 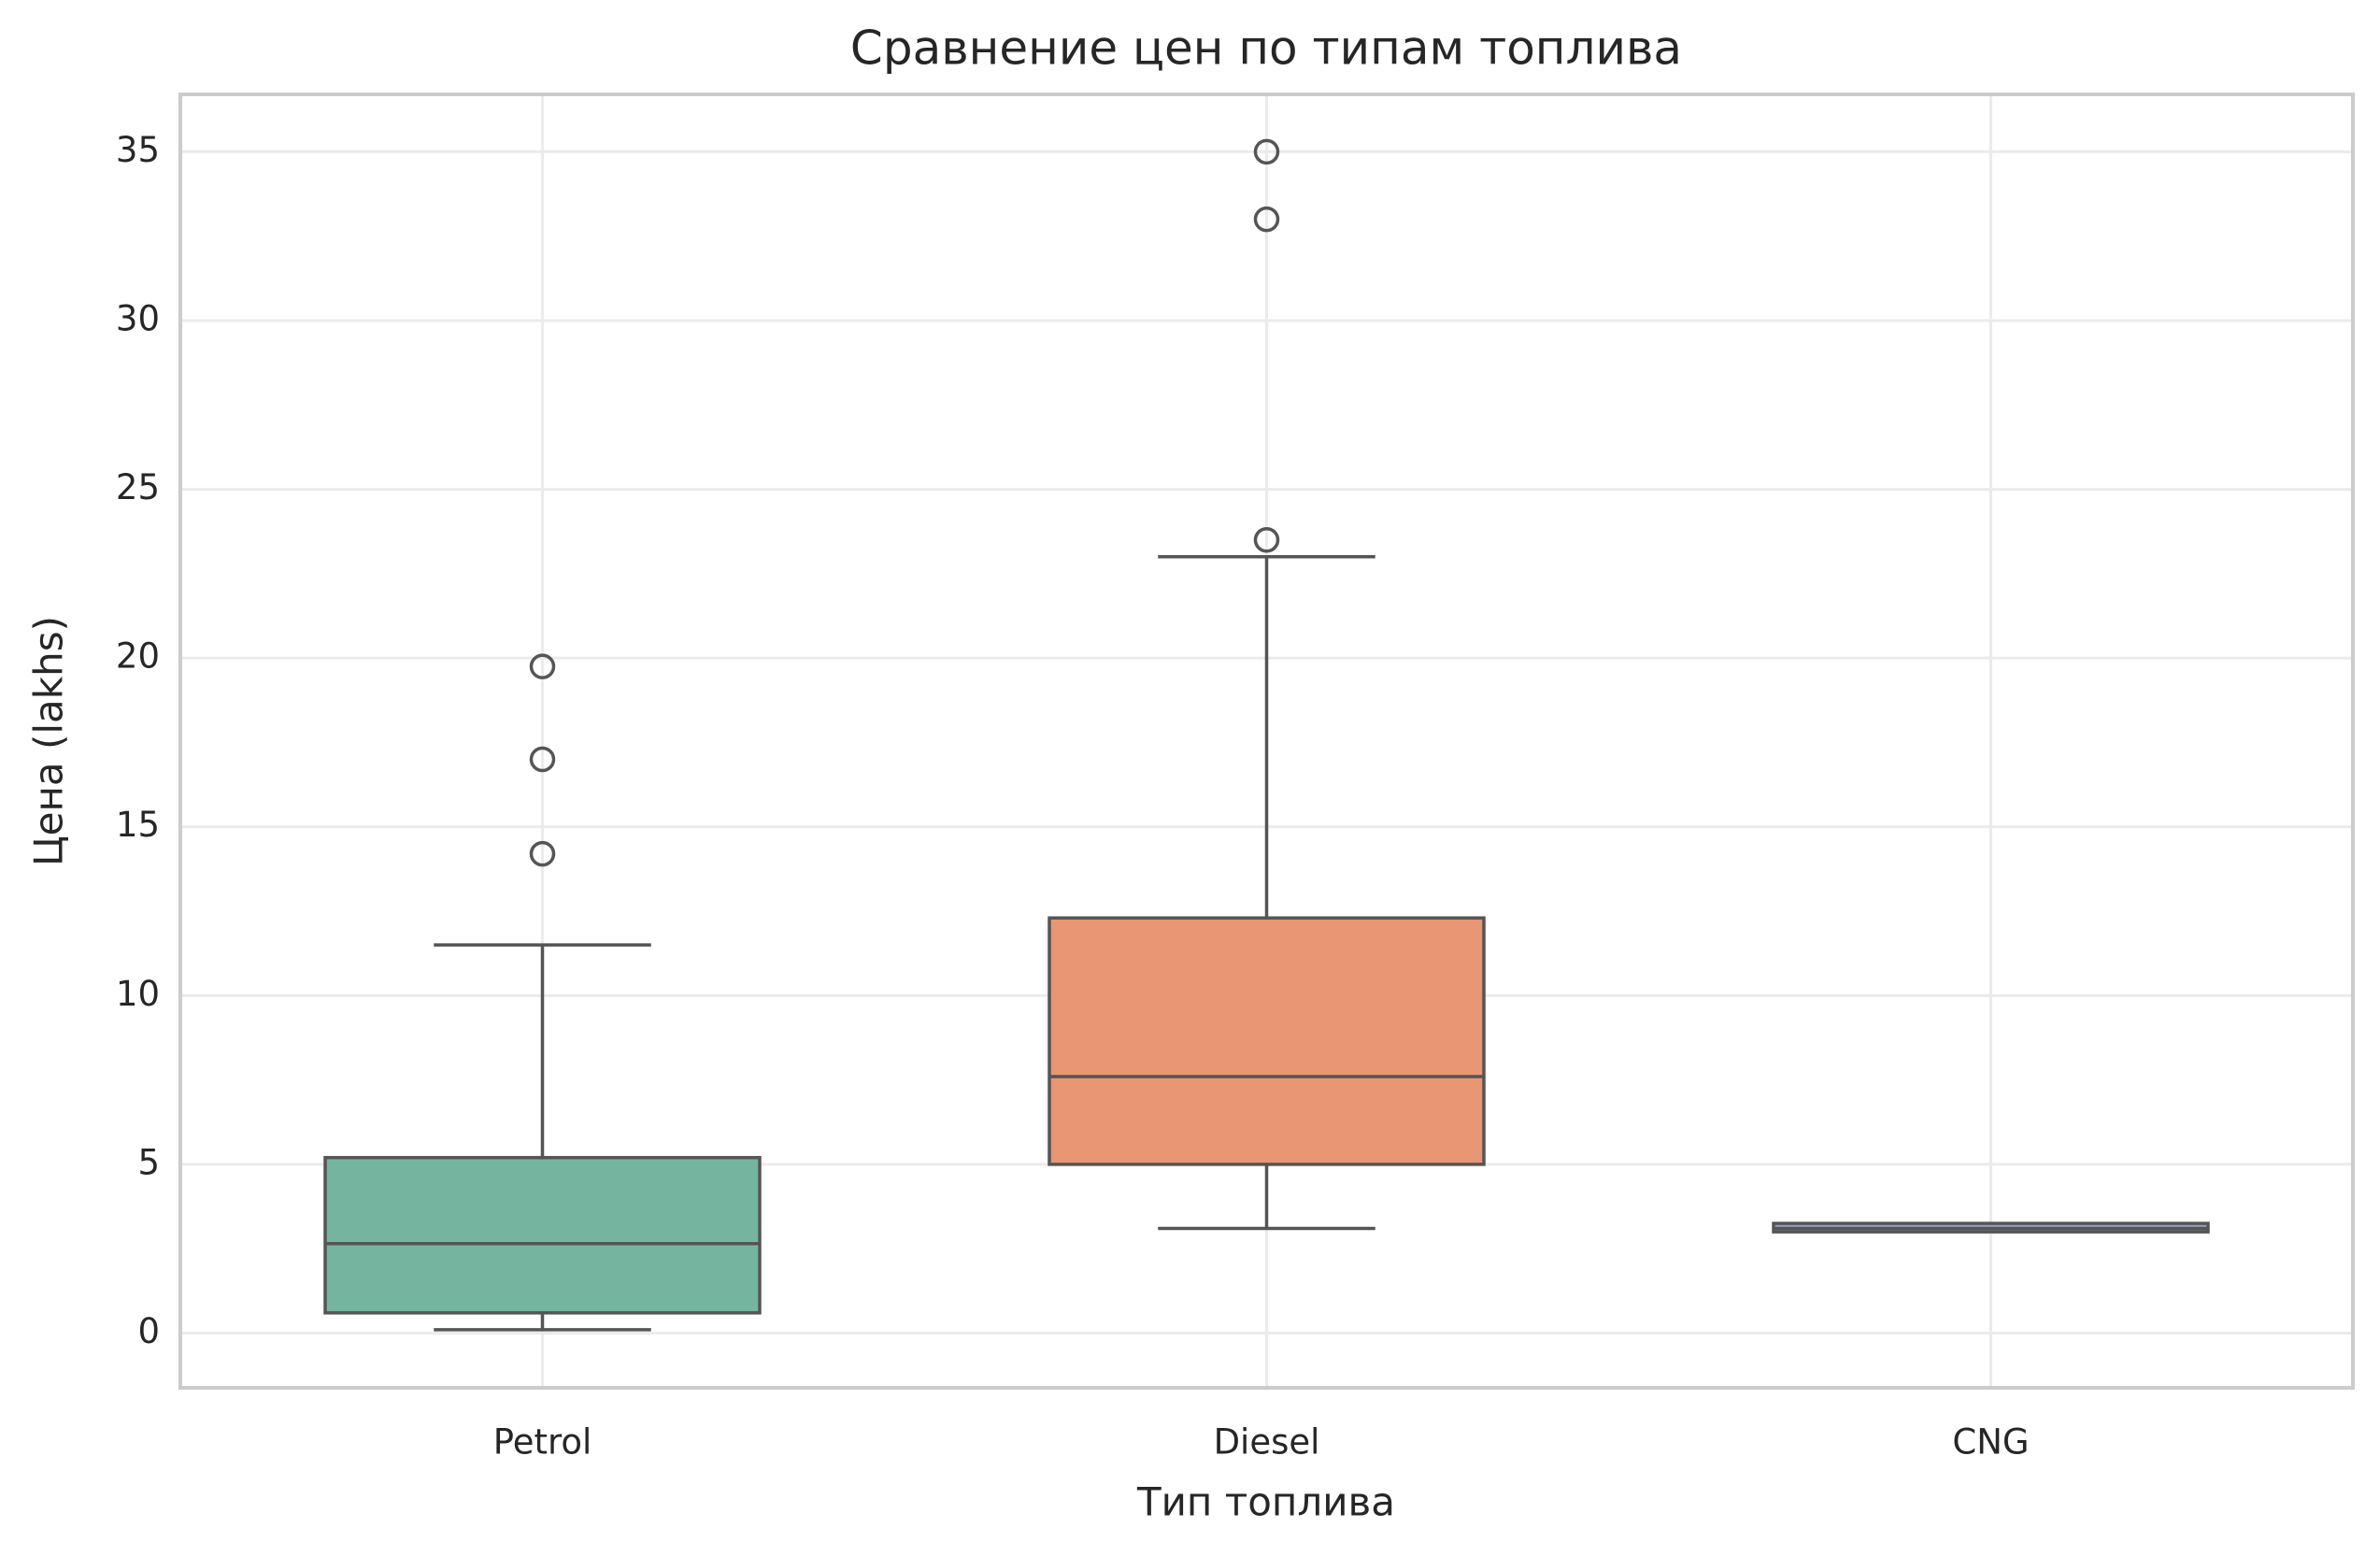 I want to click on y-tick-label: 15, so click(x=138, y=825).